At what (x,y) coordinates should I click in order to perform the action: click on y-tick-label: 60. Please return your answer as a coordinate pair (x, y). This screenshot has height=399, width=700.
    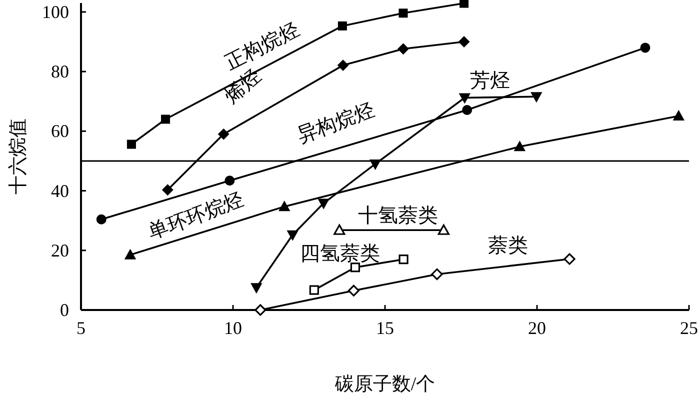
    Looking at the image, I should click on (60, 131).